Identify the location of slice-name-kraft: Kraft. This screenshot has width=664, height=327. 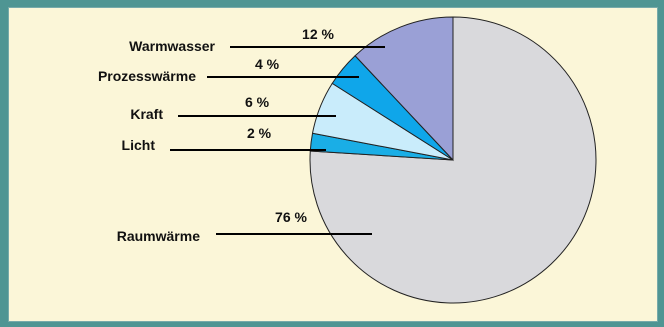
(146, 114).